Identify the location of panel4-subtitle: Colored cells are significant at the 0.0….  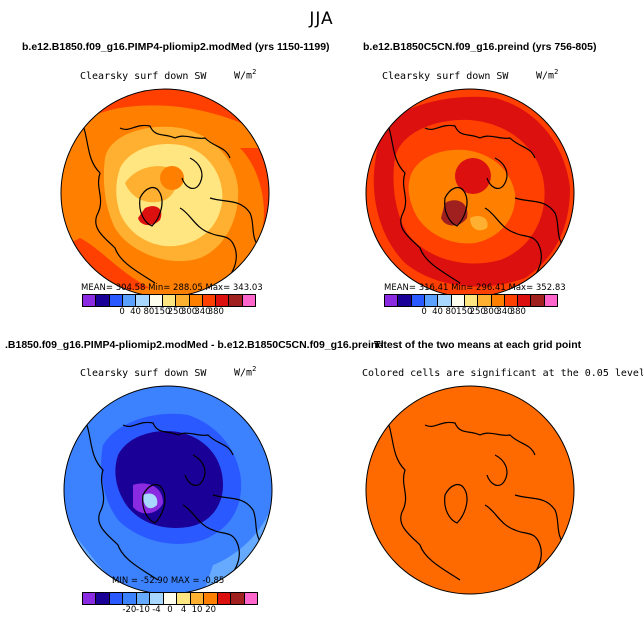
(502, 373).